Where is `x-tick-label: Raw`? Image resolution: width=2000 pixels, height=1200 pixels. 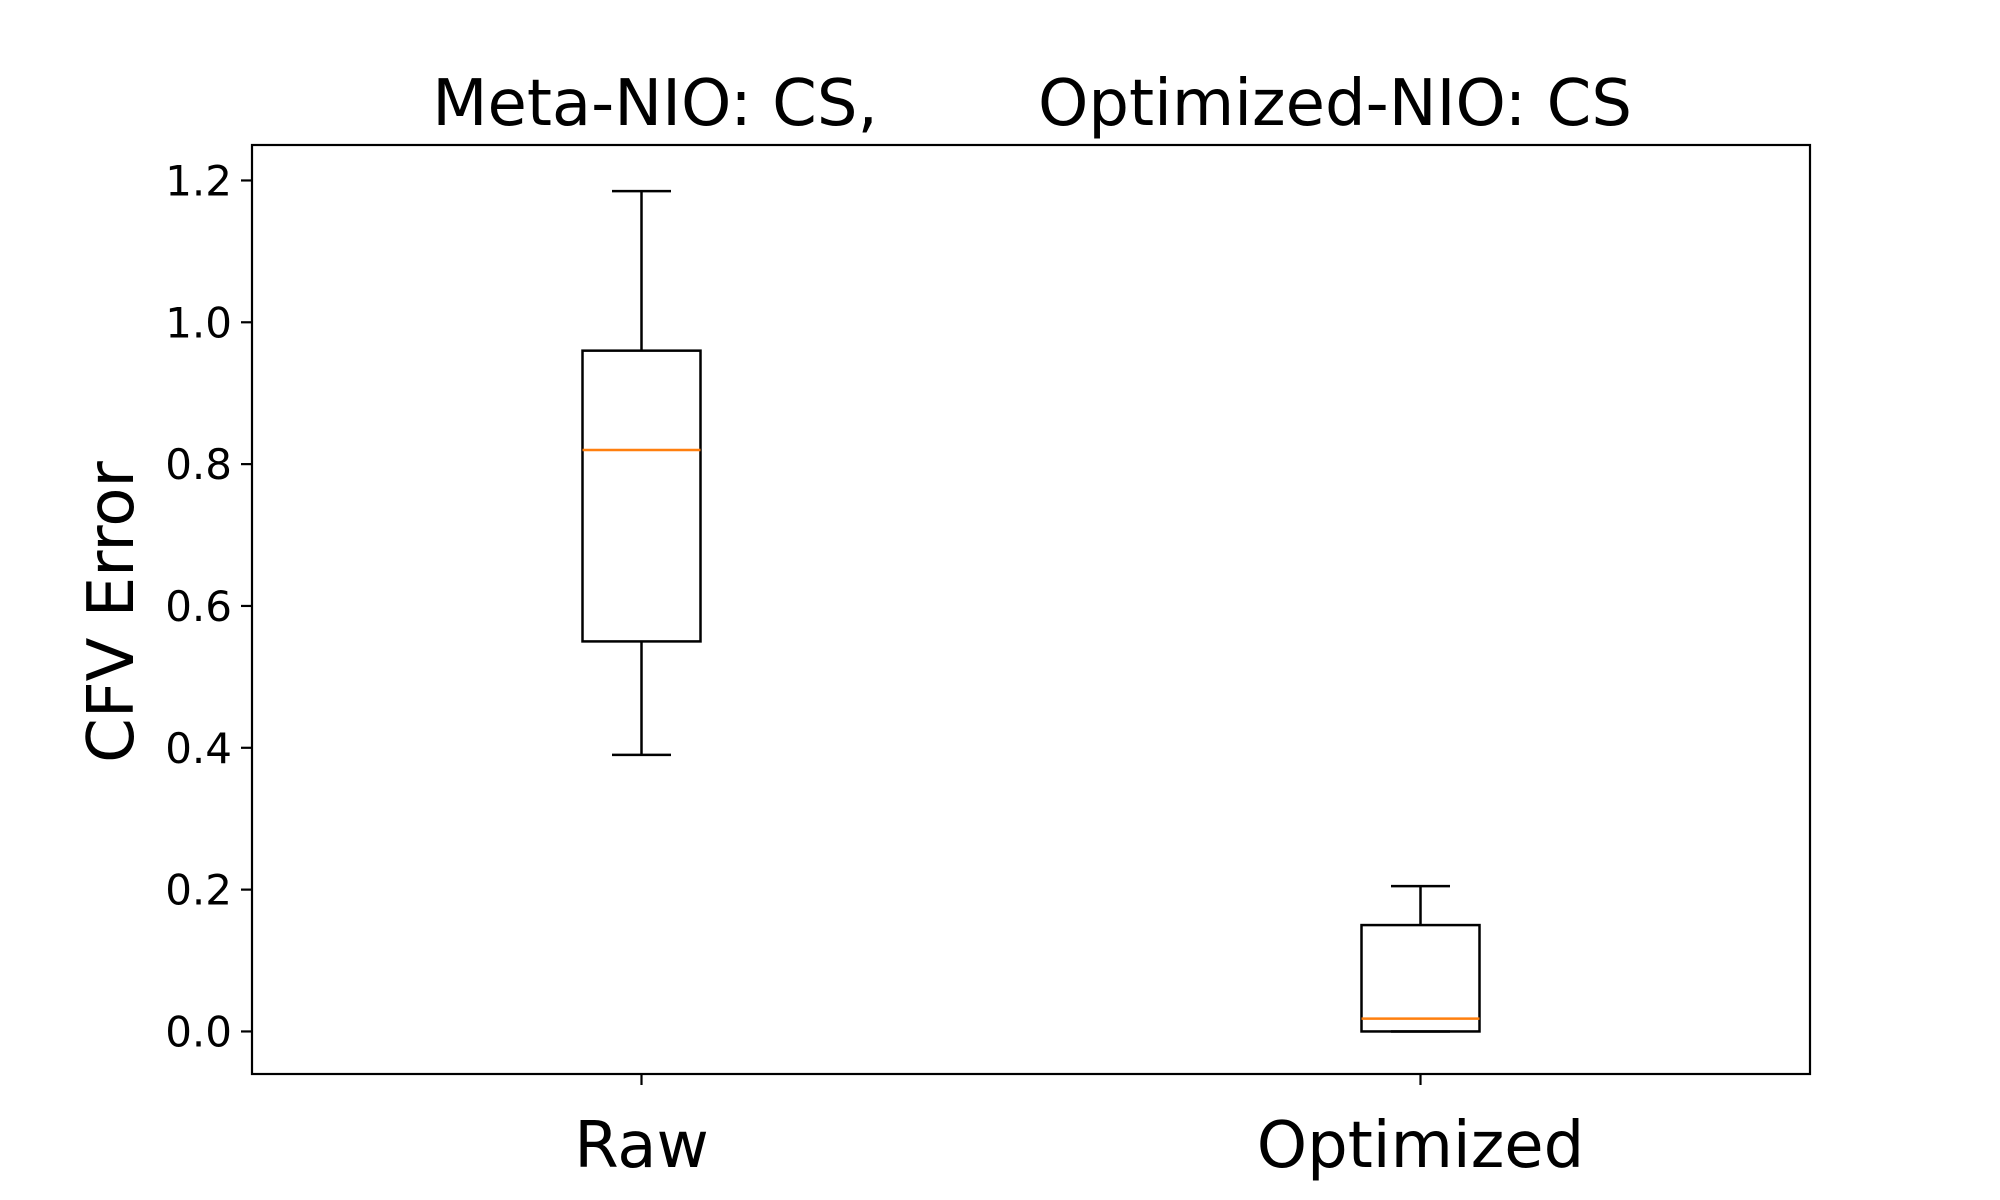
x-tick-label: Raw is located at coordinates (641, 1146).